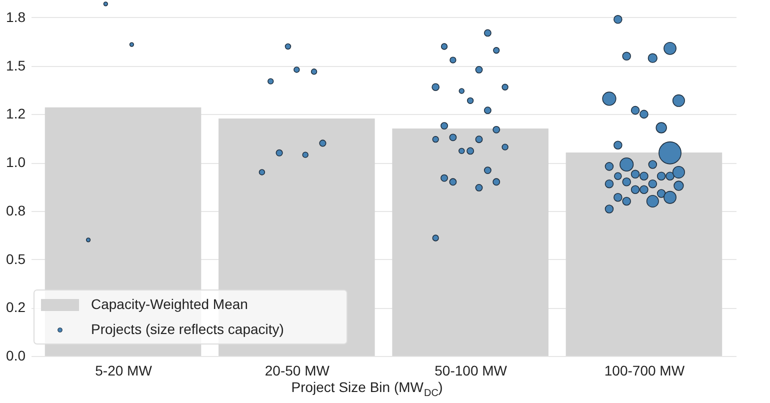 This screenshot has height=403, width=770. I want to click on legend-label: Capacity-Weighted Mean, so click(169, 304).